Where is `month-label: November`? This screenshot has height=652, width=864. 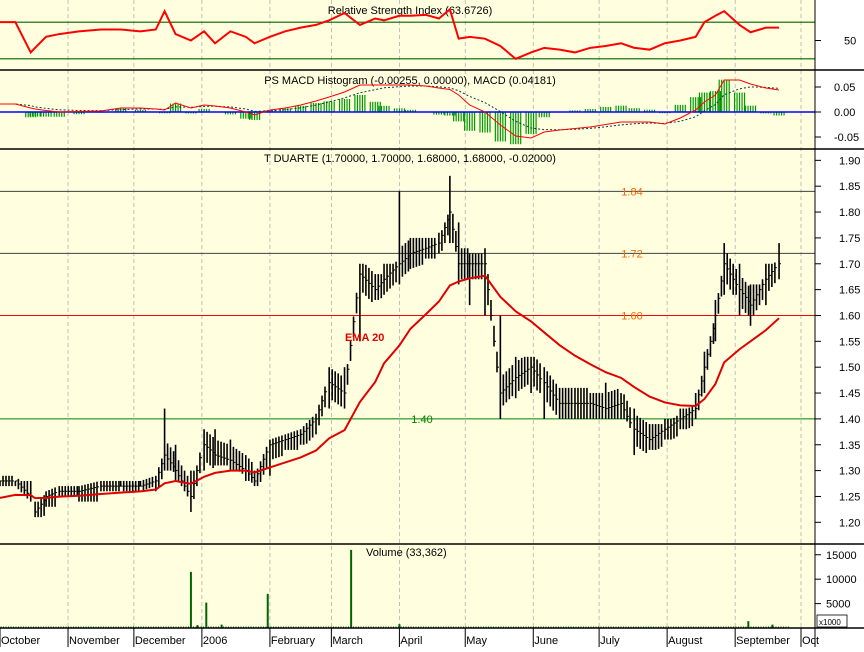 month-label: November is located at coordinates (94, 641).